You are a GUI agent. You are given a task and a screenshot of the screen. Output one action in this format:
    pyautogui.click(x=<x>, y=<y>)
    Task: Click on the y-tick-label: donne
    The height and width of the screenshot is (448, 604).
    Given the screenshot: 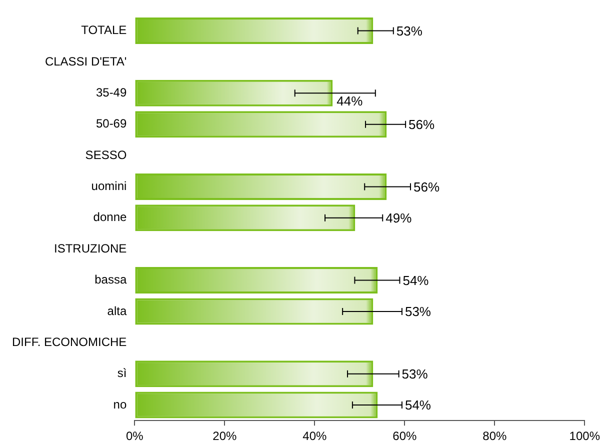 What is the action you would take?
    pyautogui.click(x=110, y=217)
    